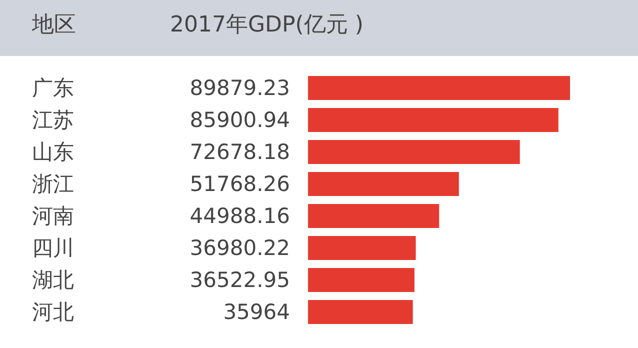 Image resolution: width=638 pixels, height=348 pixels. Describe the element at coordinates (240, 248) in the screenshot. I see `data-label: 36980.22` at that location.